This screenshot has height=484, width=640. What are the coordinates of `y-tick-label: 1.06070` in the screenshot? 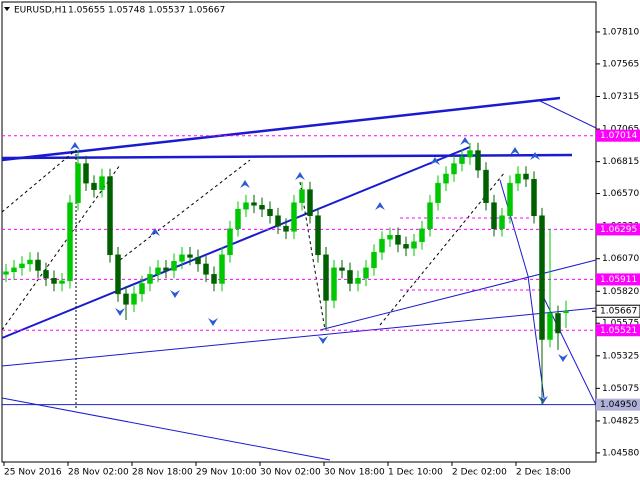 It's located at (620, 259).